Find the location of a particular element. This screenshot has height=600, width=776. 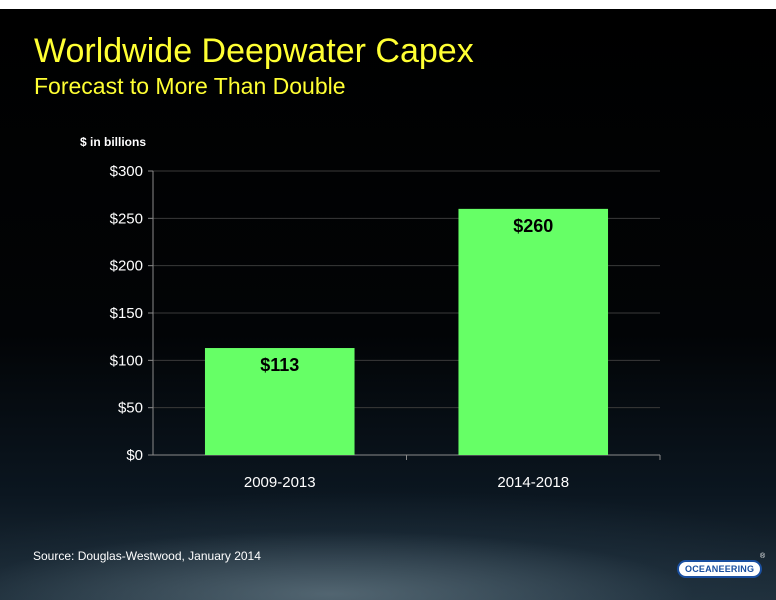

data-label: $113 is located at coordinates (279, 365).